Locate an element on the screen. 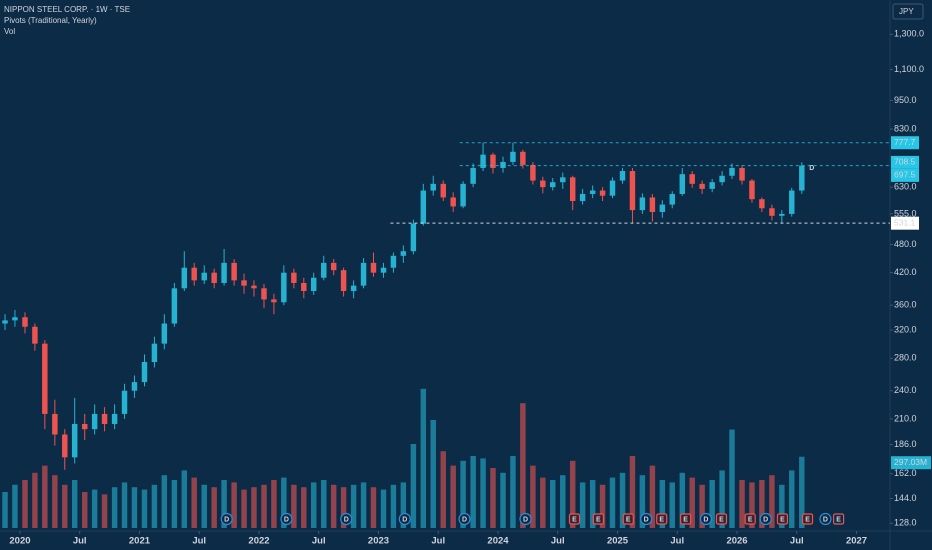 This screenshot has width=932, height=550. y-tick-label: 1,100.0 is located at coordinates (909, 69).